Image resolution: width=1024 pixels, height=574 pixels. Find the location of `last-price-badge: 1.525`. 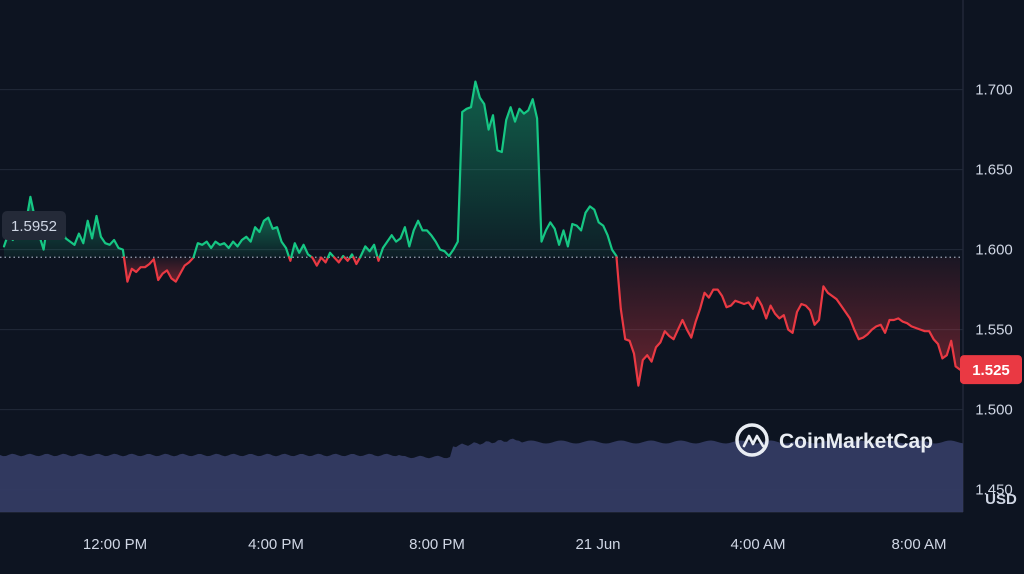

last-price-badge: 1.525 is located at coordinates (991, 370).